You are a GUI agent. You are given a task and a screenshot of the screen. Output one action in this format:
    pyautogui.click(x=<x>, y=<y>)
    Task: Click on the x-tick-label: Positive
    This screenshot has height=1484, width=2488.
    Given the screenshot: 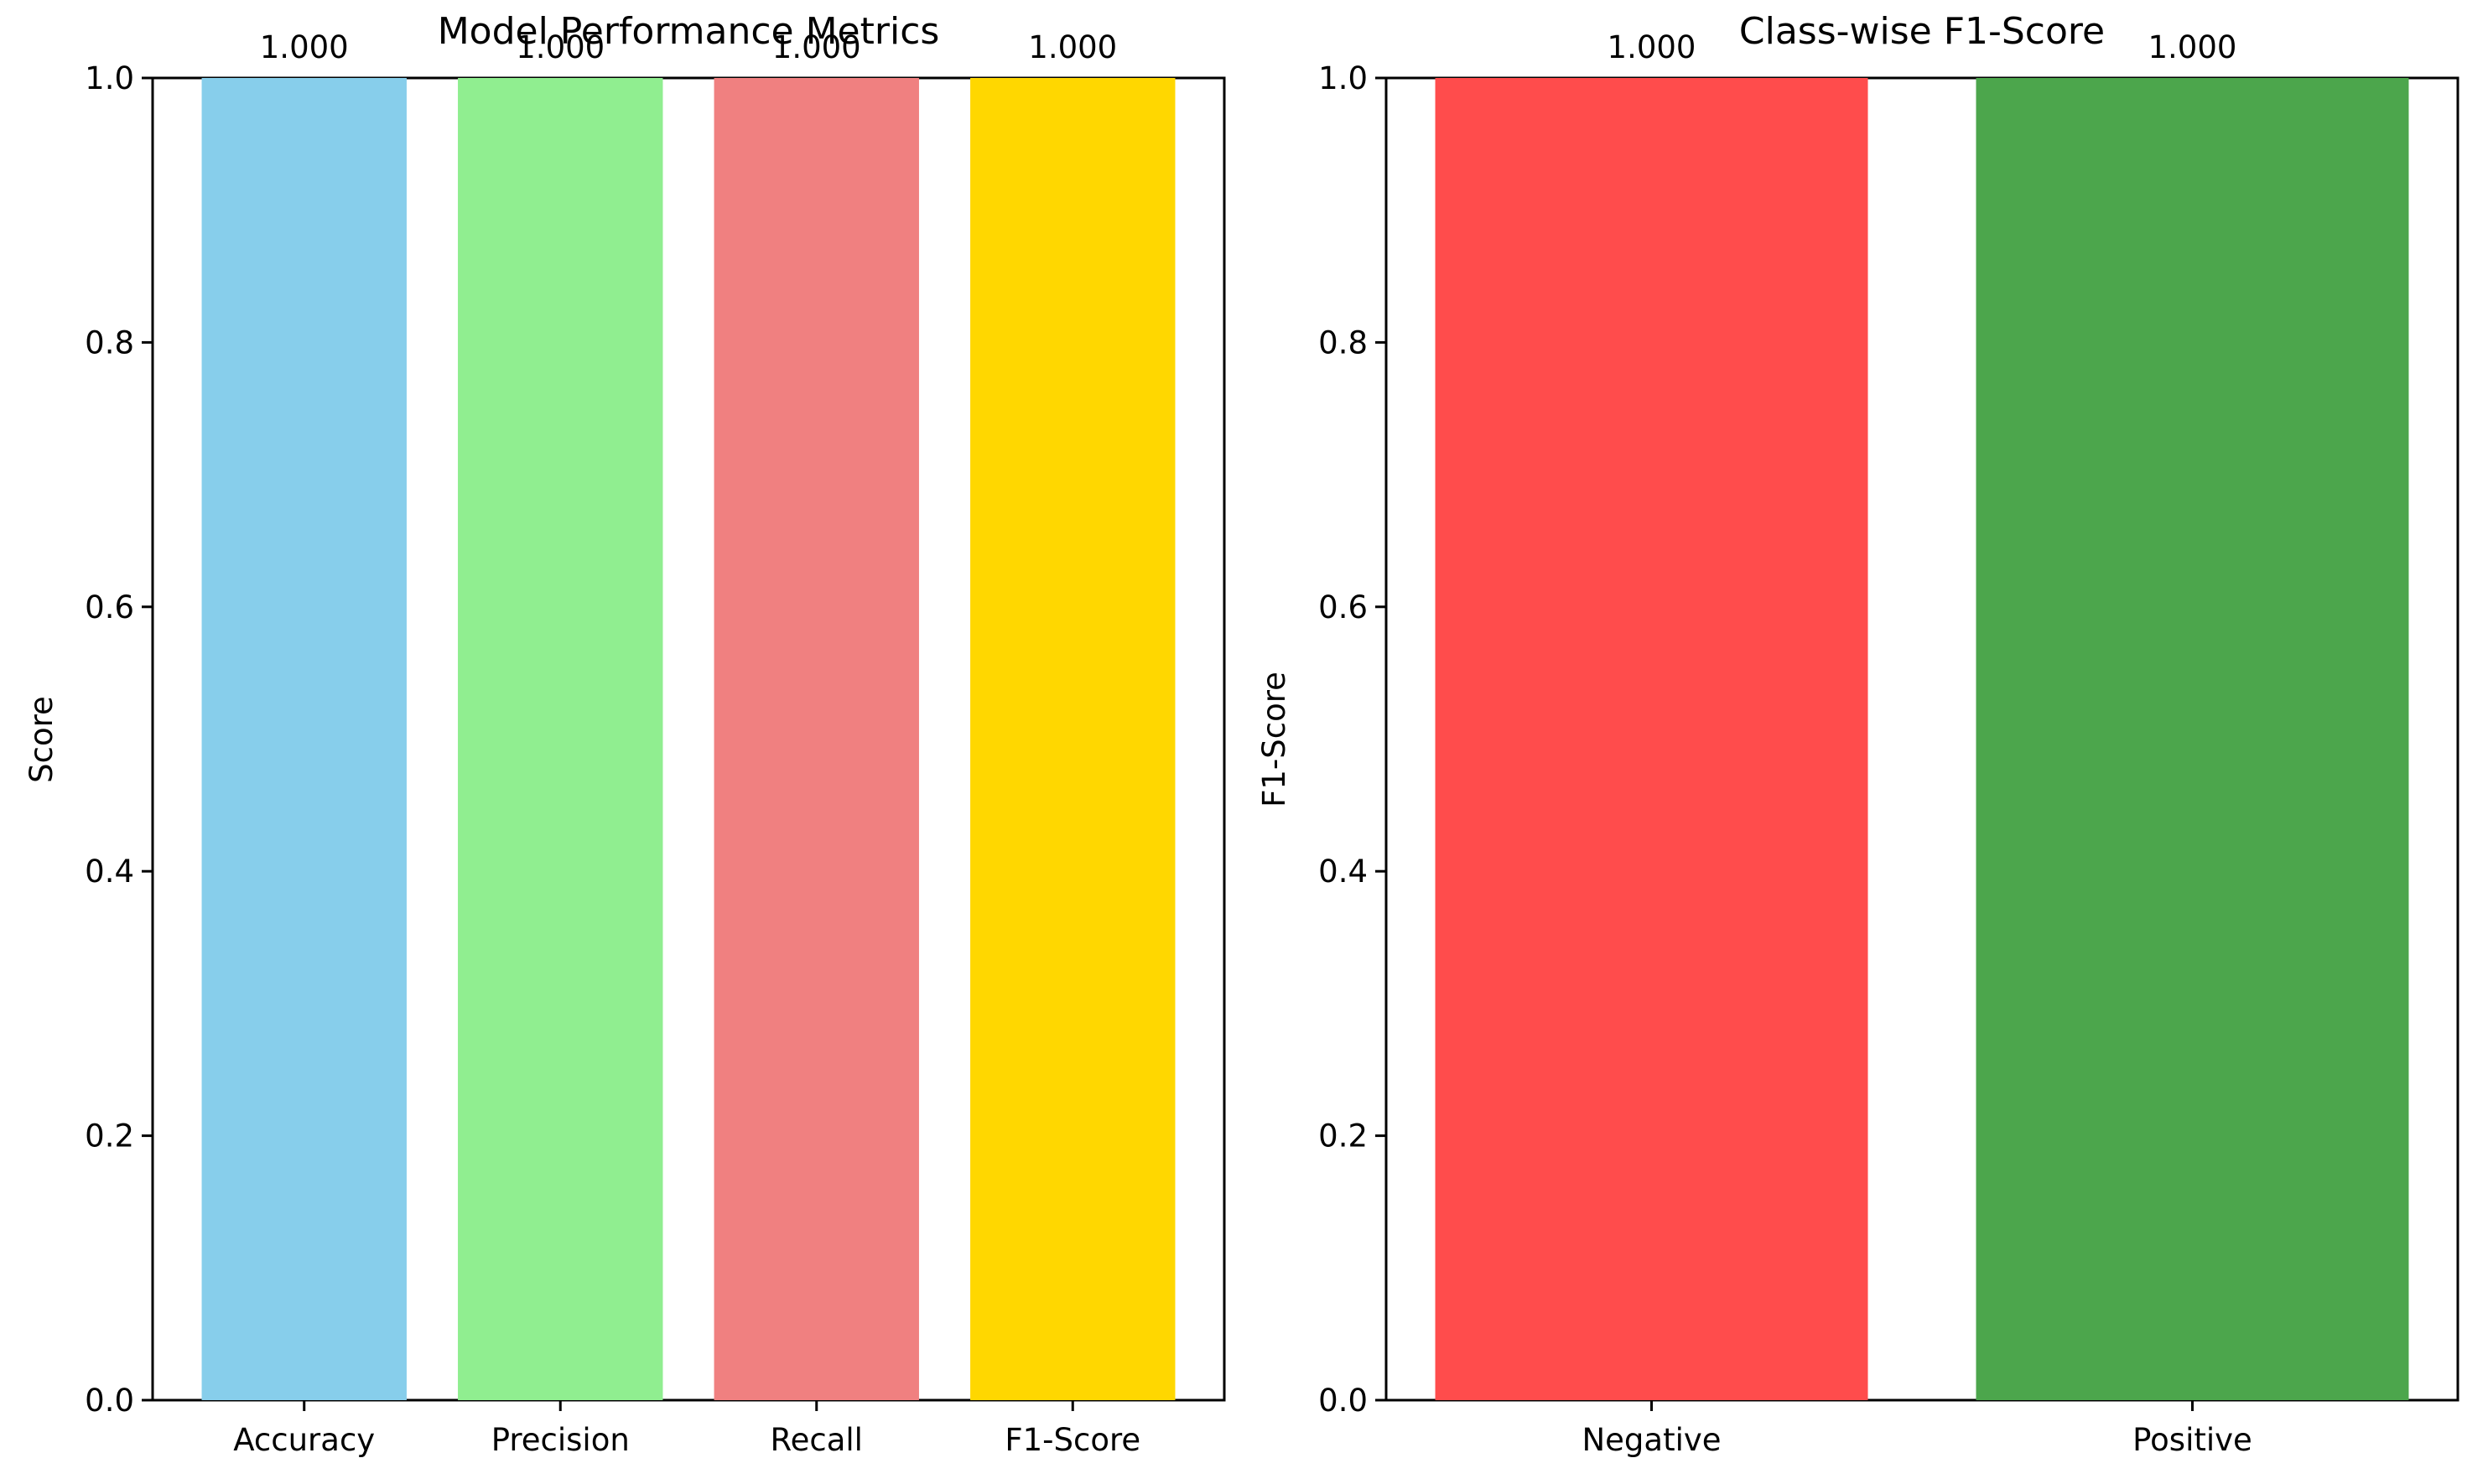 What is the action you would take?
    pyautogui.click(x=2192, y=1440)
    